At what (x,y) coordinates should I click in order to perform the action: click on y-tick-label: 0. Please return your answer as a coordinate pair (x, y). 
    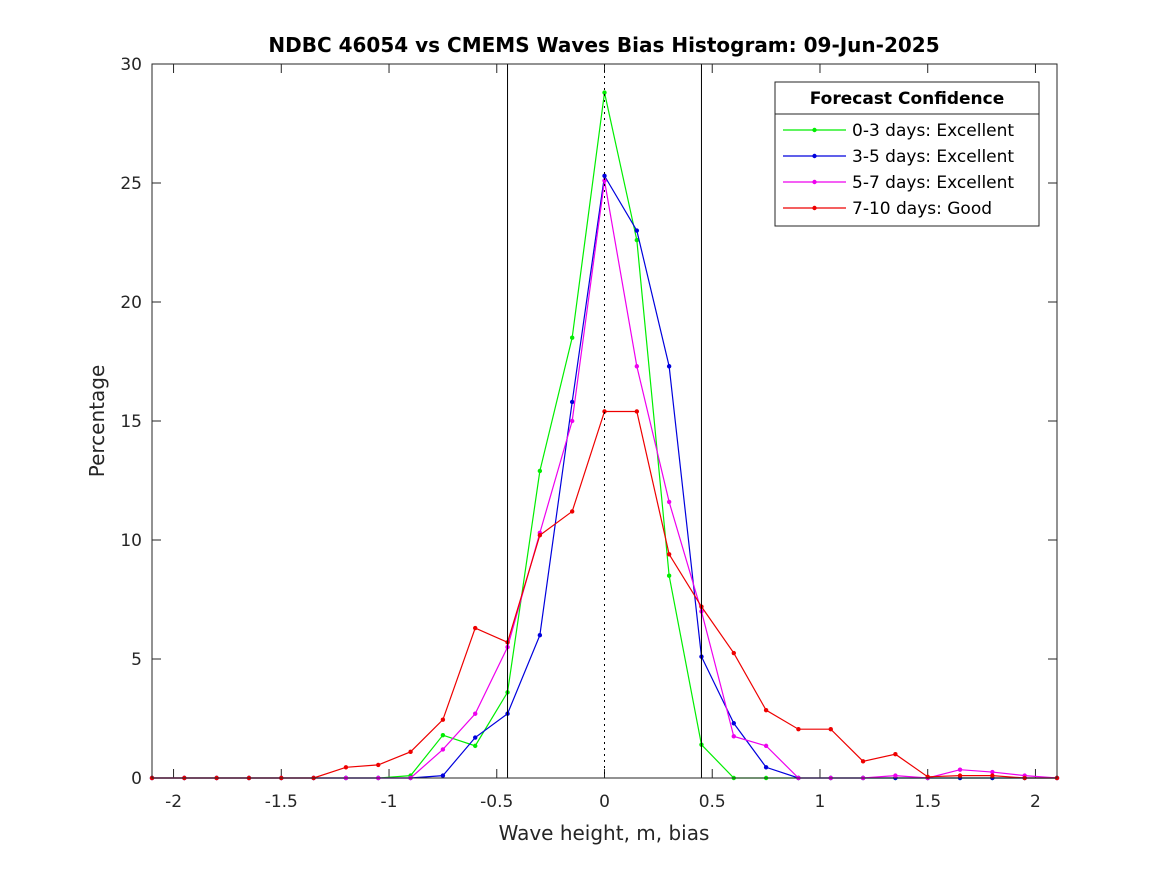
    Looking at the image, I should click on (136, 779).